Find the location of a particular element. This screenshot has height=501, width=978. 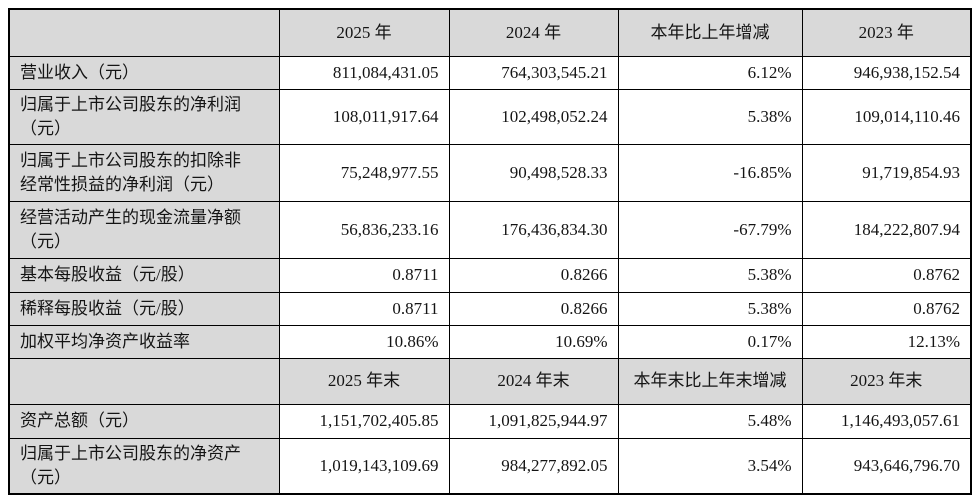

row-label: 经营活动产生的现金流量净额（元） is located at coordinates (144, 229).